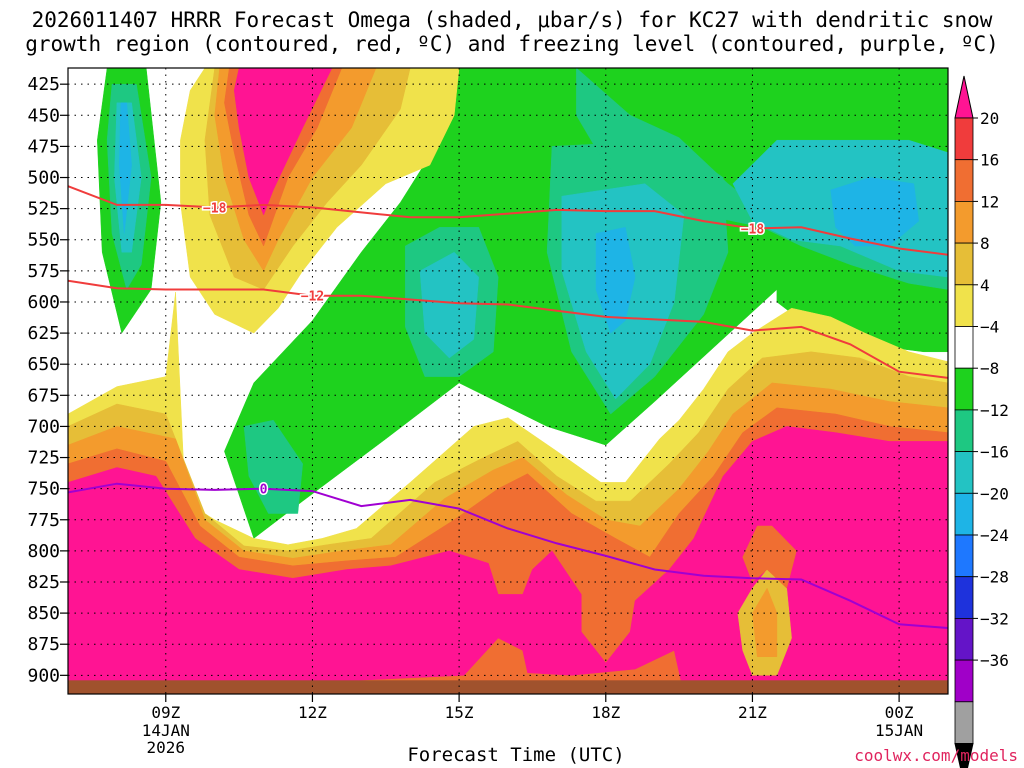 The image size is (1024, 768). Describe the element at coordinates (605, 712) in the screenshot. I see `x-tick-label-18: 18Z` at that location.